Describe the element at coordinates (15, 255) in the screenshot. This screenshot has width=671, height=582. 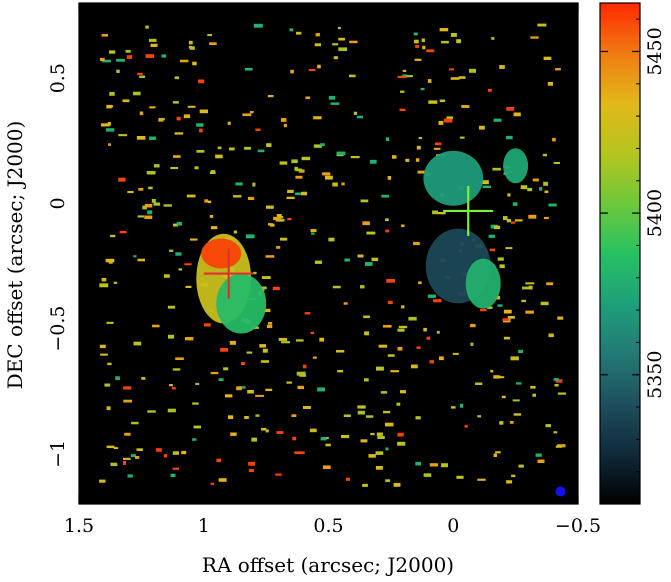
I see `y-axis-label: DEC offset (arcsec; J2000)` at that location.